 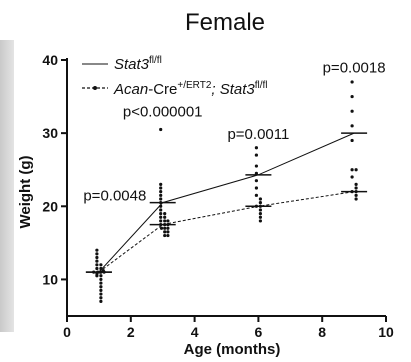 I want to click on x-tick-label-10: 10, so click(x=386, y=332).